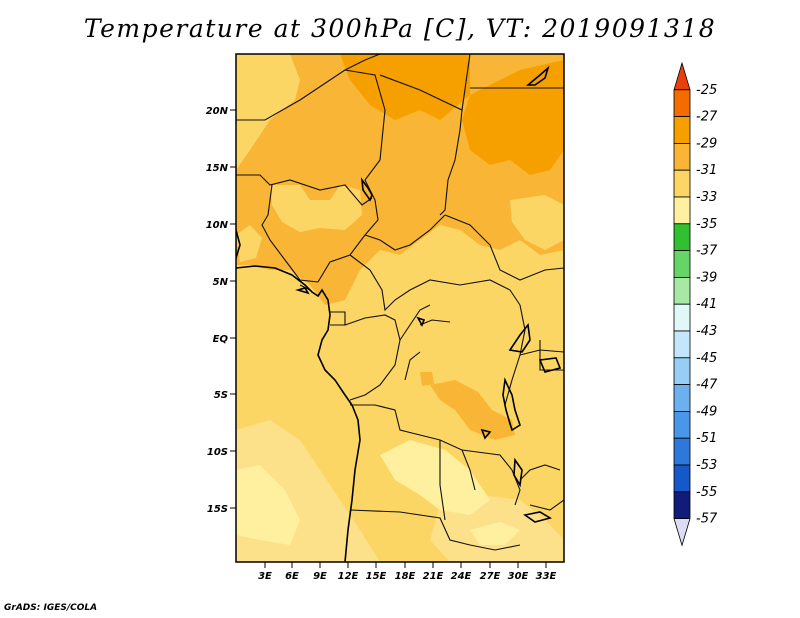 This screenshot has height=618, width=800. What do you see at coordinates (221, 282) in the screenshot?
I see `lat-label-5n: 5N` at bounding box center [221, 282].